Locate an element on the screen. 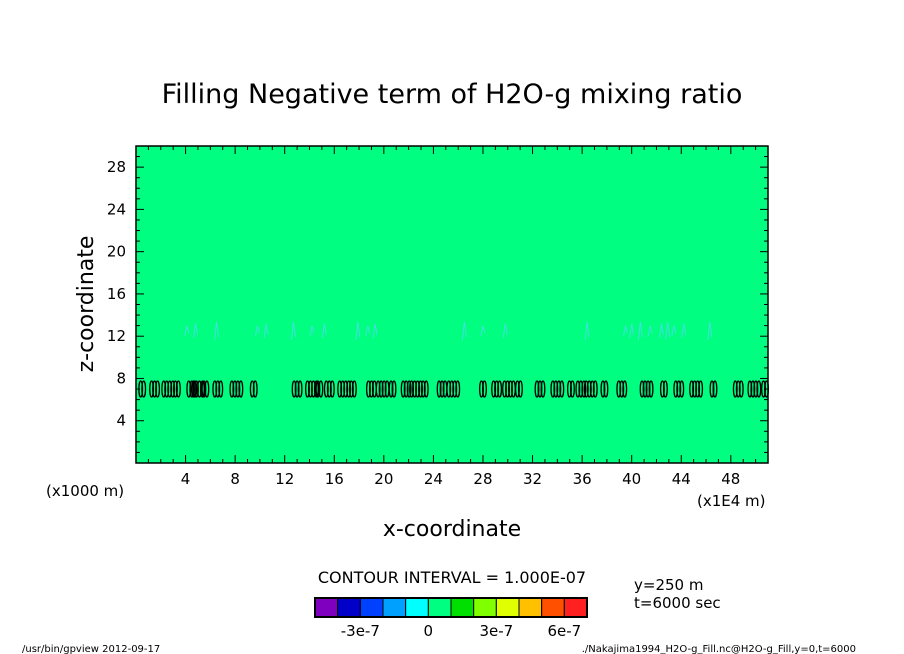 The width and height of the screenshot is (904, 654). x-tick-label: 36 is located at coordinates (582, 479).